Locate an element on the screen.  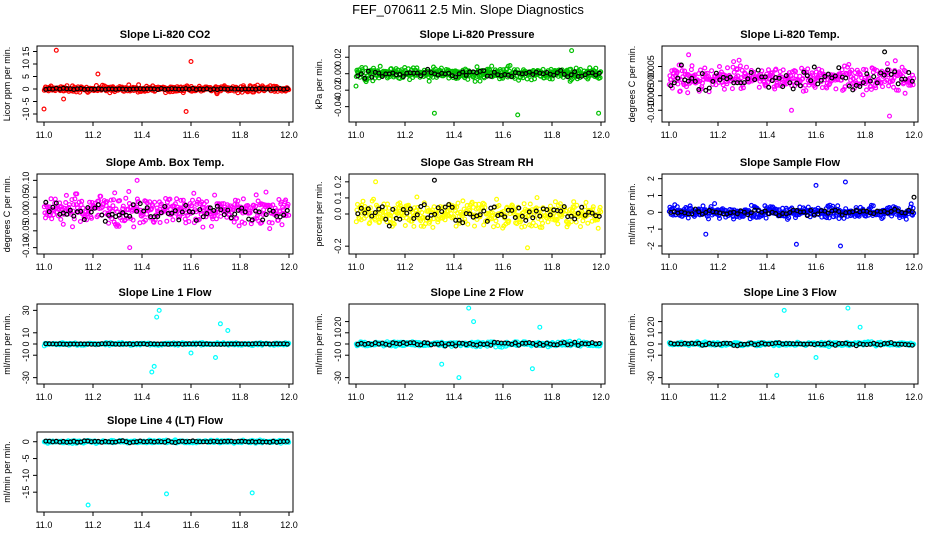
x-tick-label: 11.6 is located at coordinates (816, 135).